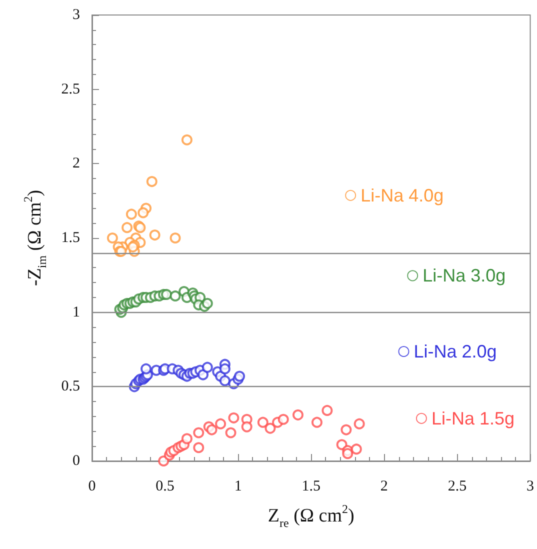 Image resolution: width=537 pixels, height=549 pixels. I want to click on x-tick-label: 3, so click(530, 486).